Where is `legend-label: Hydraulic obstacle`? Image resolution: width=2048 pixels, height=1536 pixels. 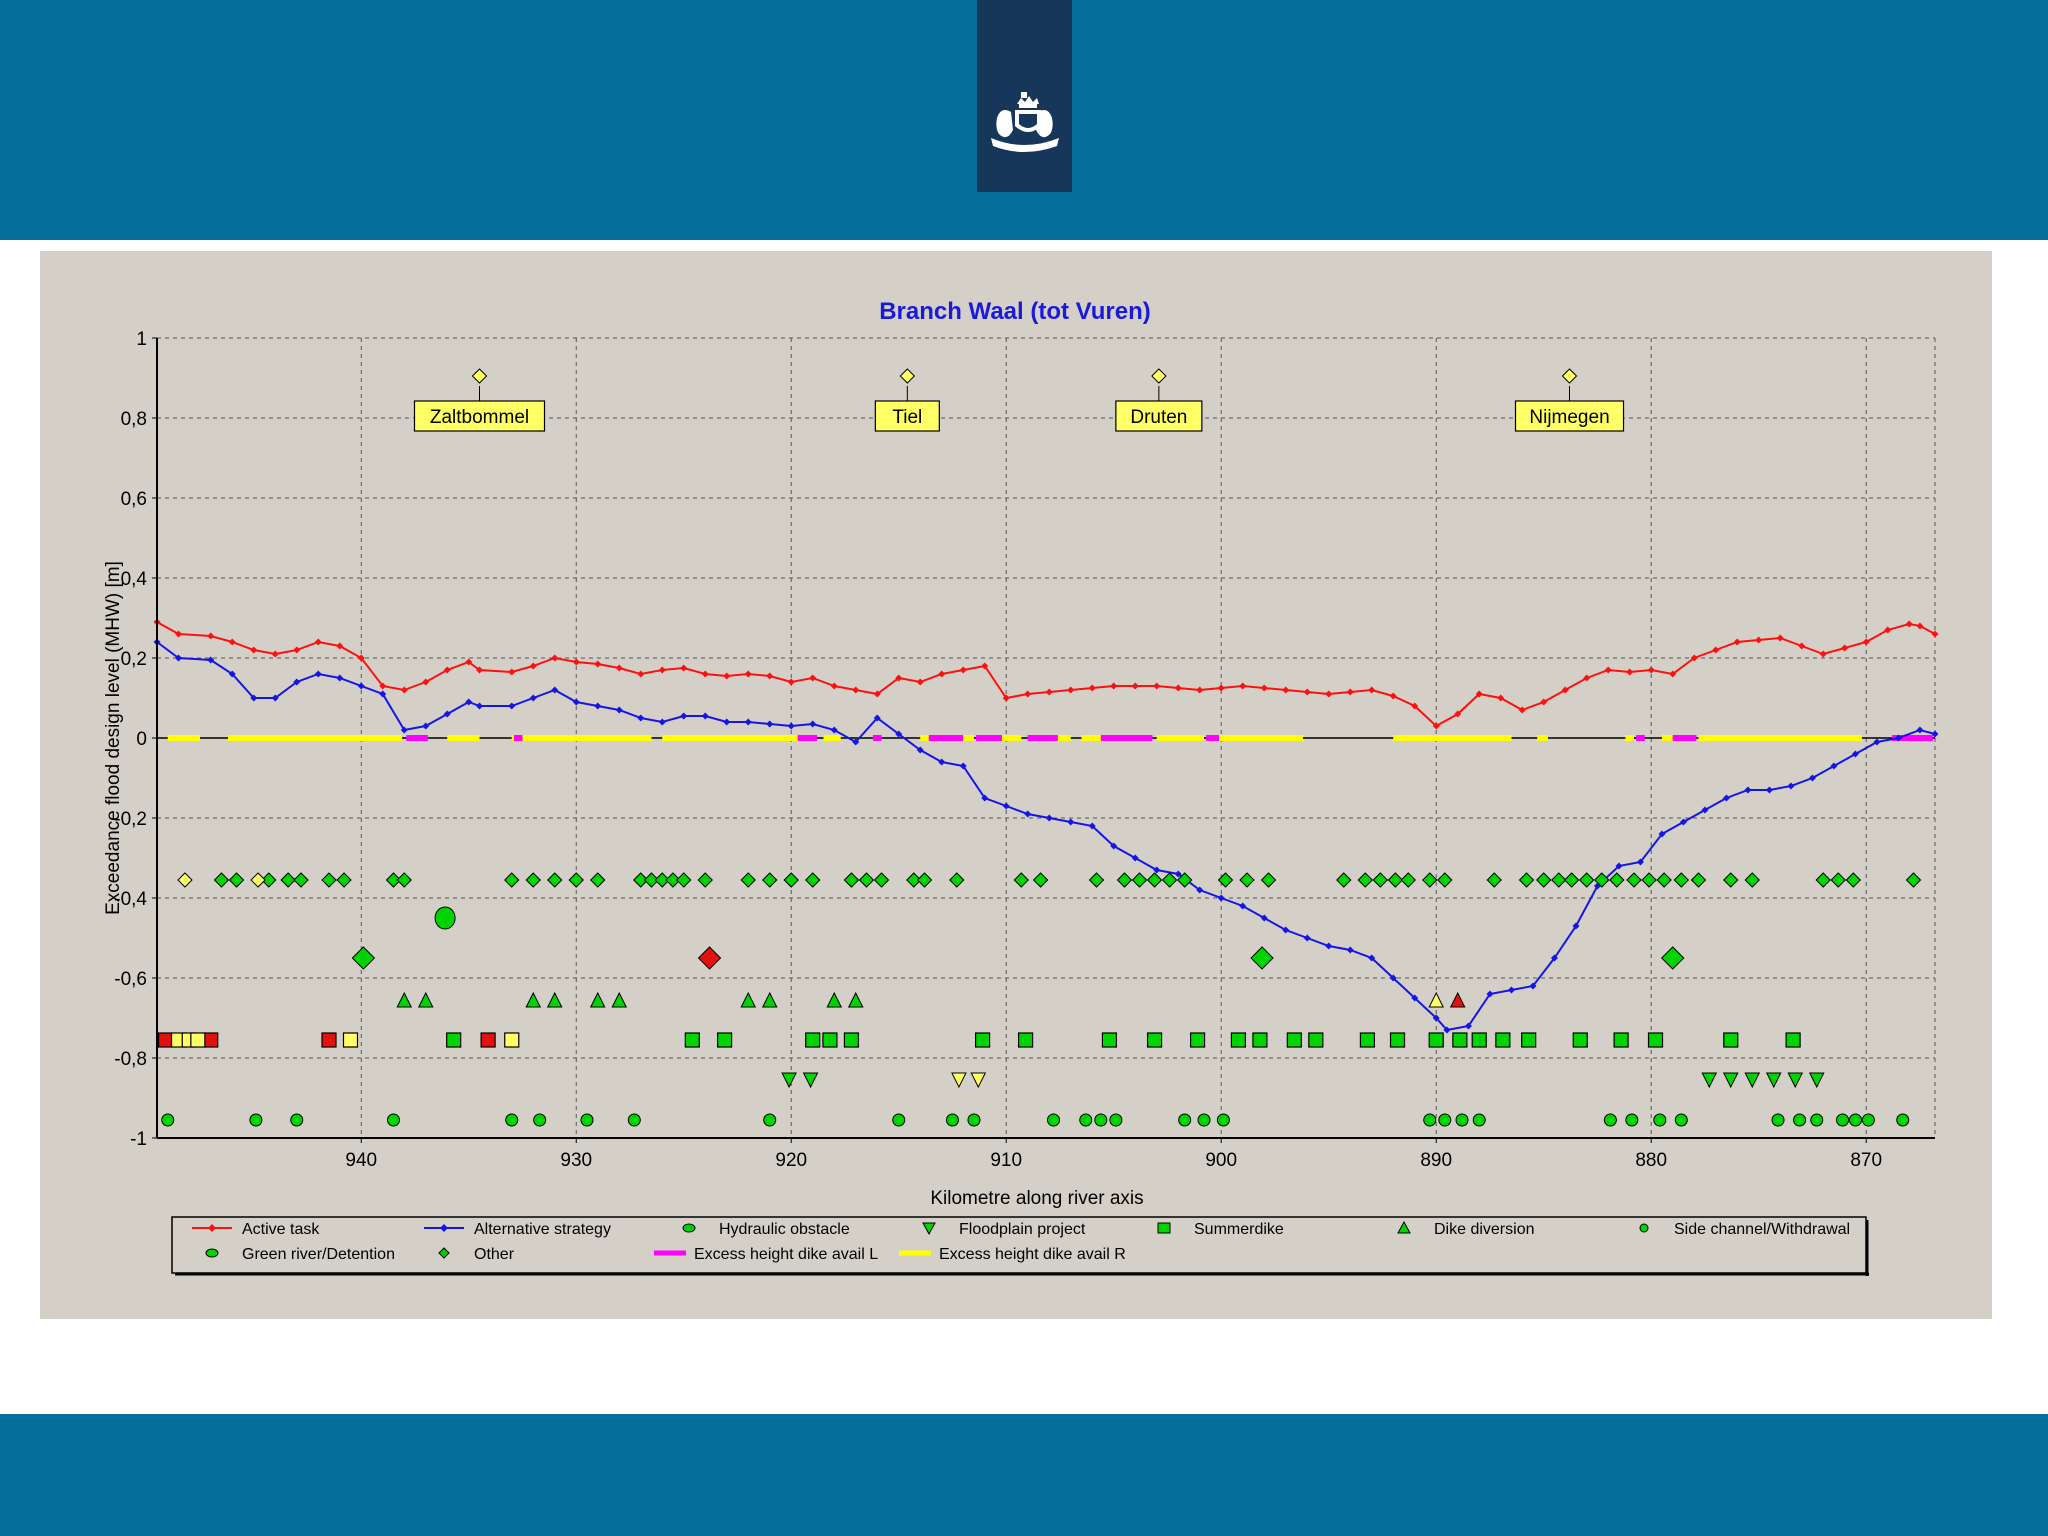 legend-label: Hydraulic obstacle is located at coordinates (784, 1229).